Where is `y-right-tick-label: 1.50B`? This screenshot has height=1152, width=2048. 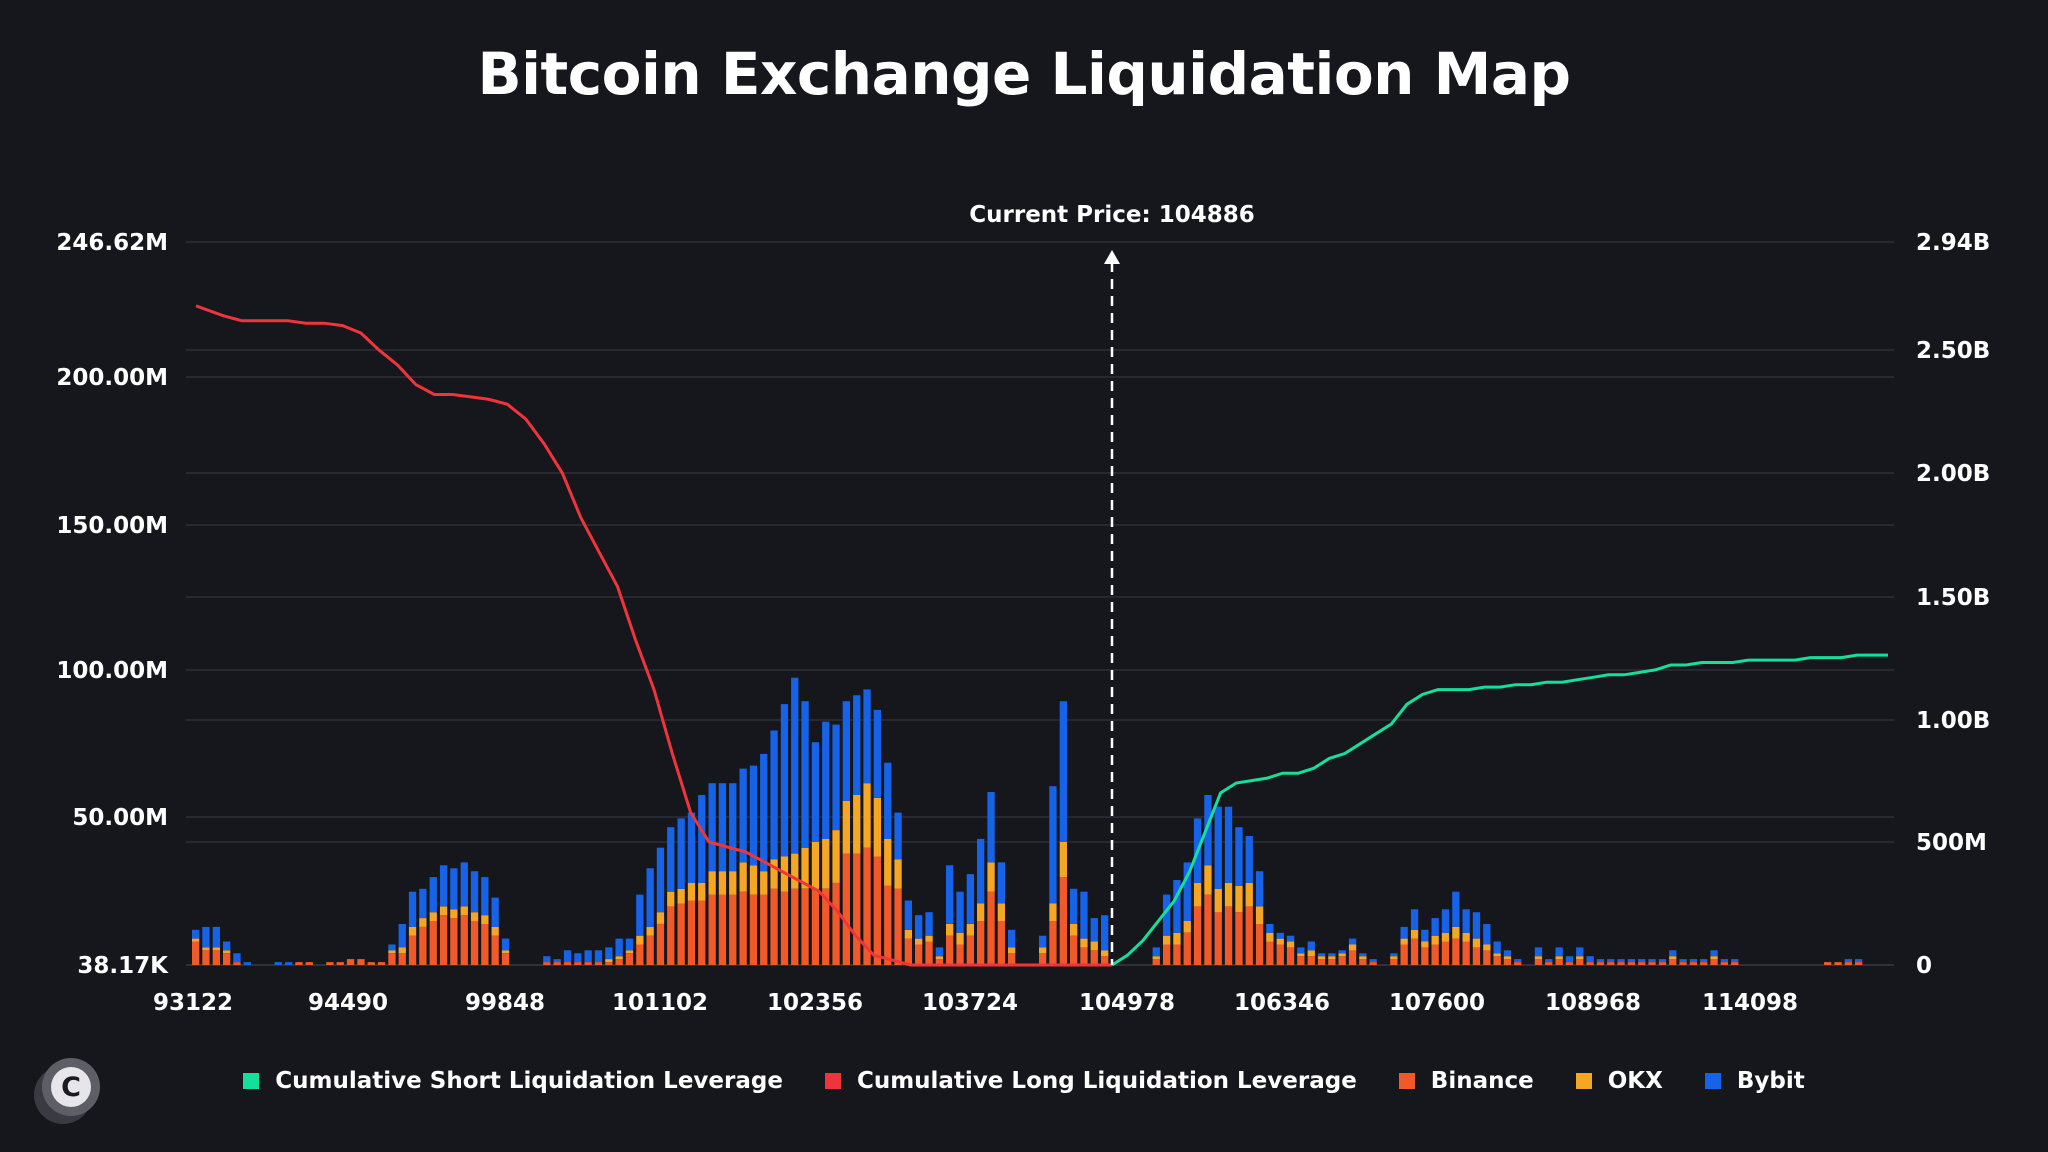
y-right-tick-label: 1.50B is located at coordinates (1953, 598).